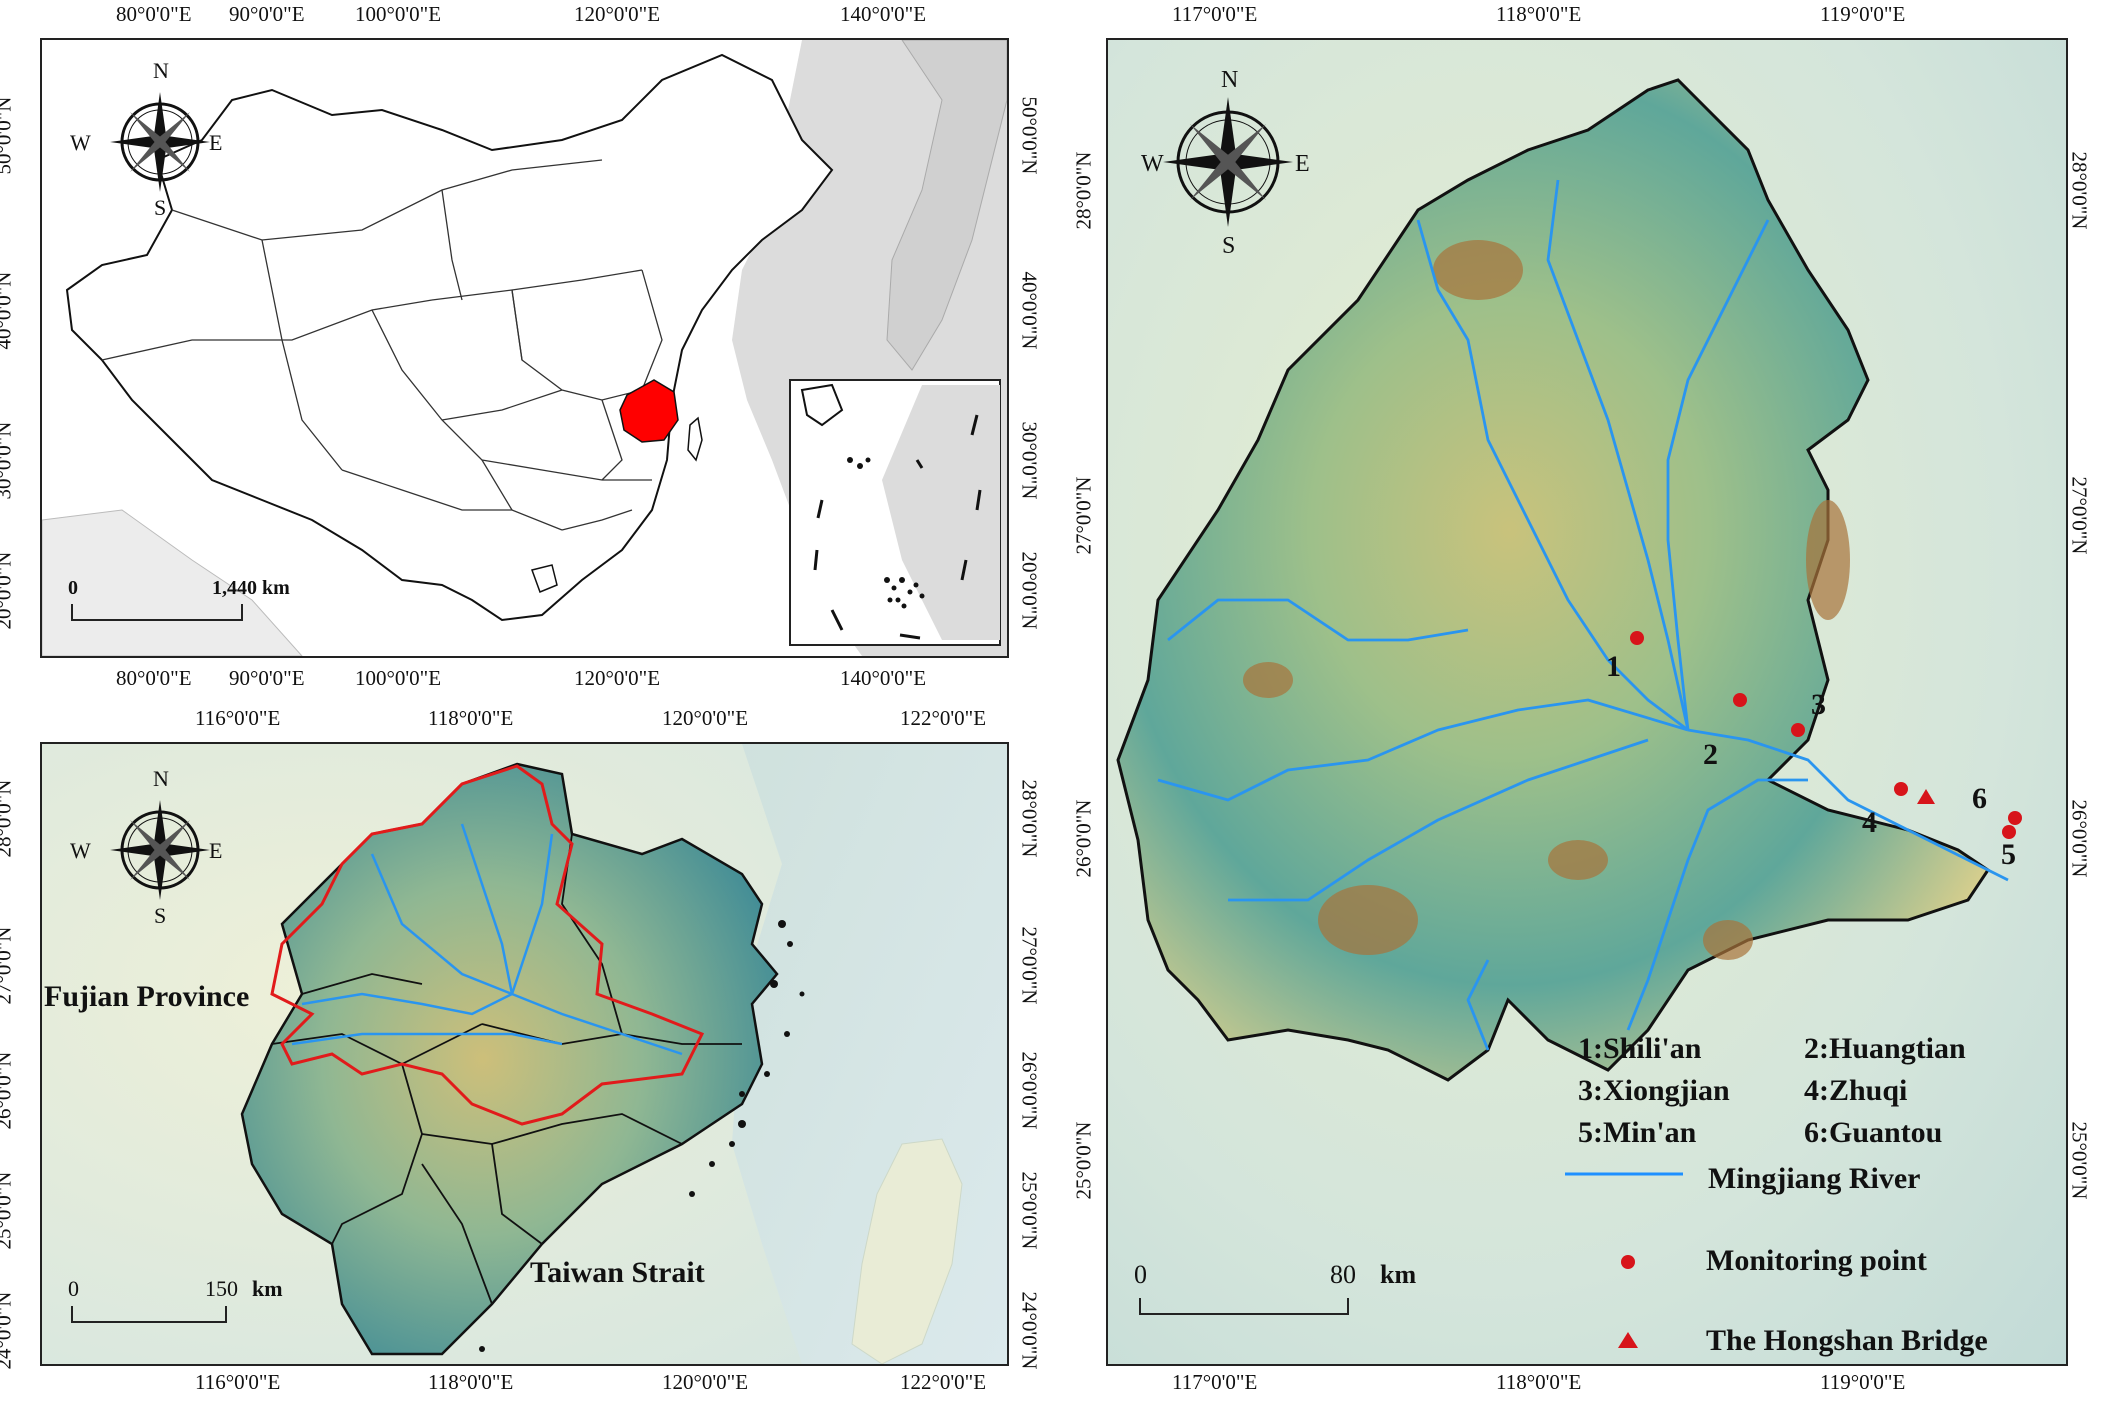 This screenshot has width=2120, height=1407. I want to click on lat-tick-right: 40°0'0"N, so click(1029, 310).